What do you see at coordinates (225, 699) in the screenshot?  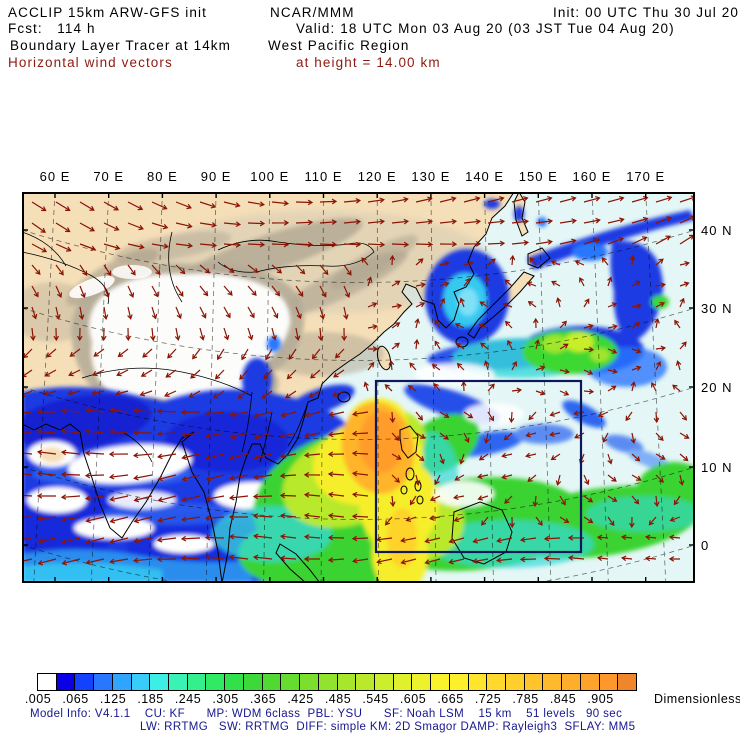 I see `colorbar-tick-label: .305` at bounding box center [225, 699].